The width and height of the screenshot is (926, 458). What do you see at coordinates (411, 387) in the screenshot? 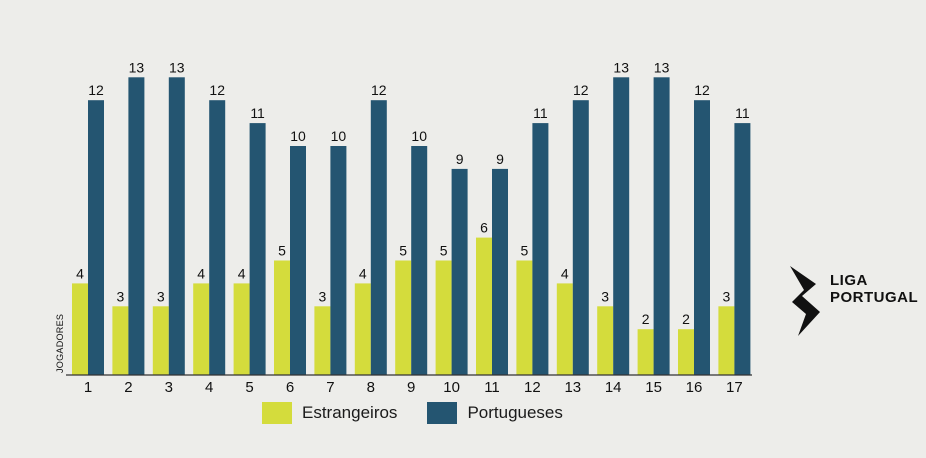
I see `x-tick-label-9: 9` at bounding box center [411, 387].